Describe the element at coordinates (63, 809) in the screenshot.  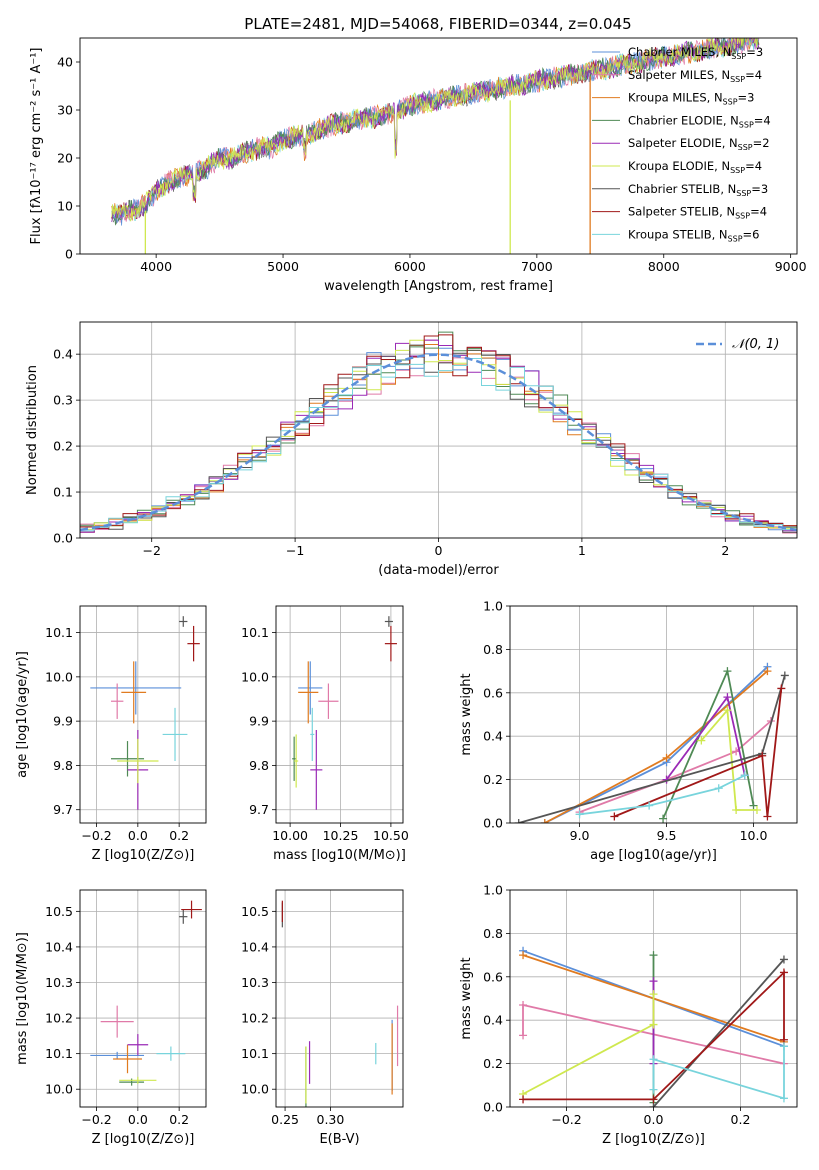
I see `y-tick-label: 9.7` at that location.